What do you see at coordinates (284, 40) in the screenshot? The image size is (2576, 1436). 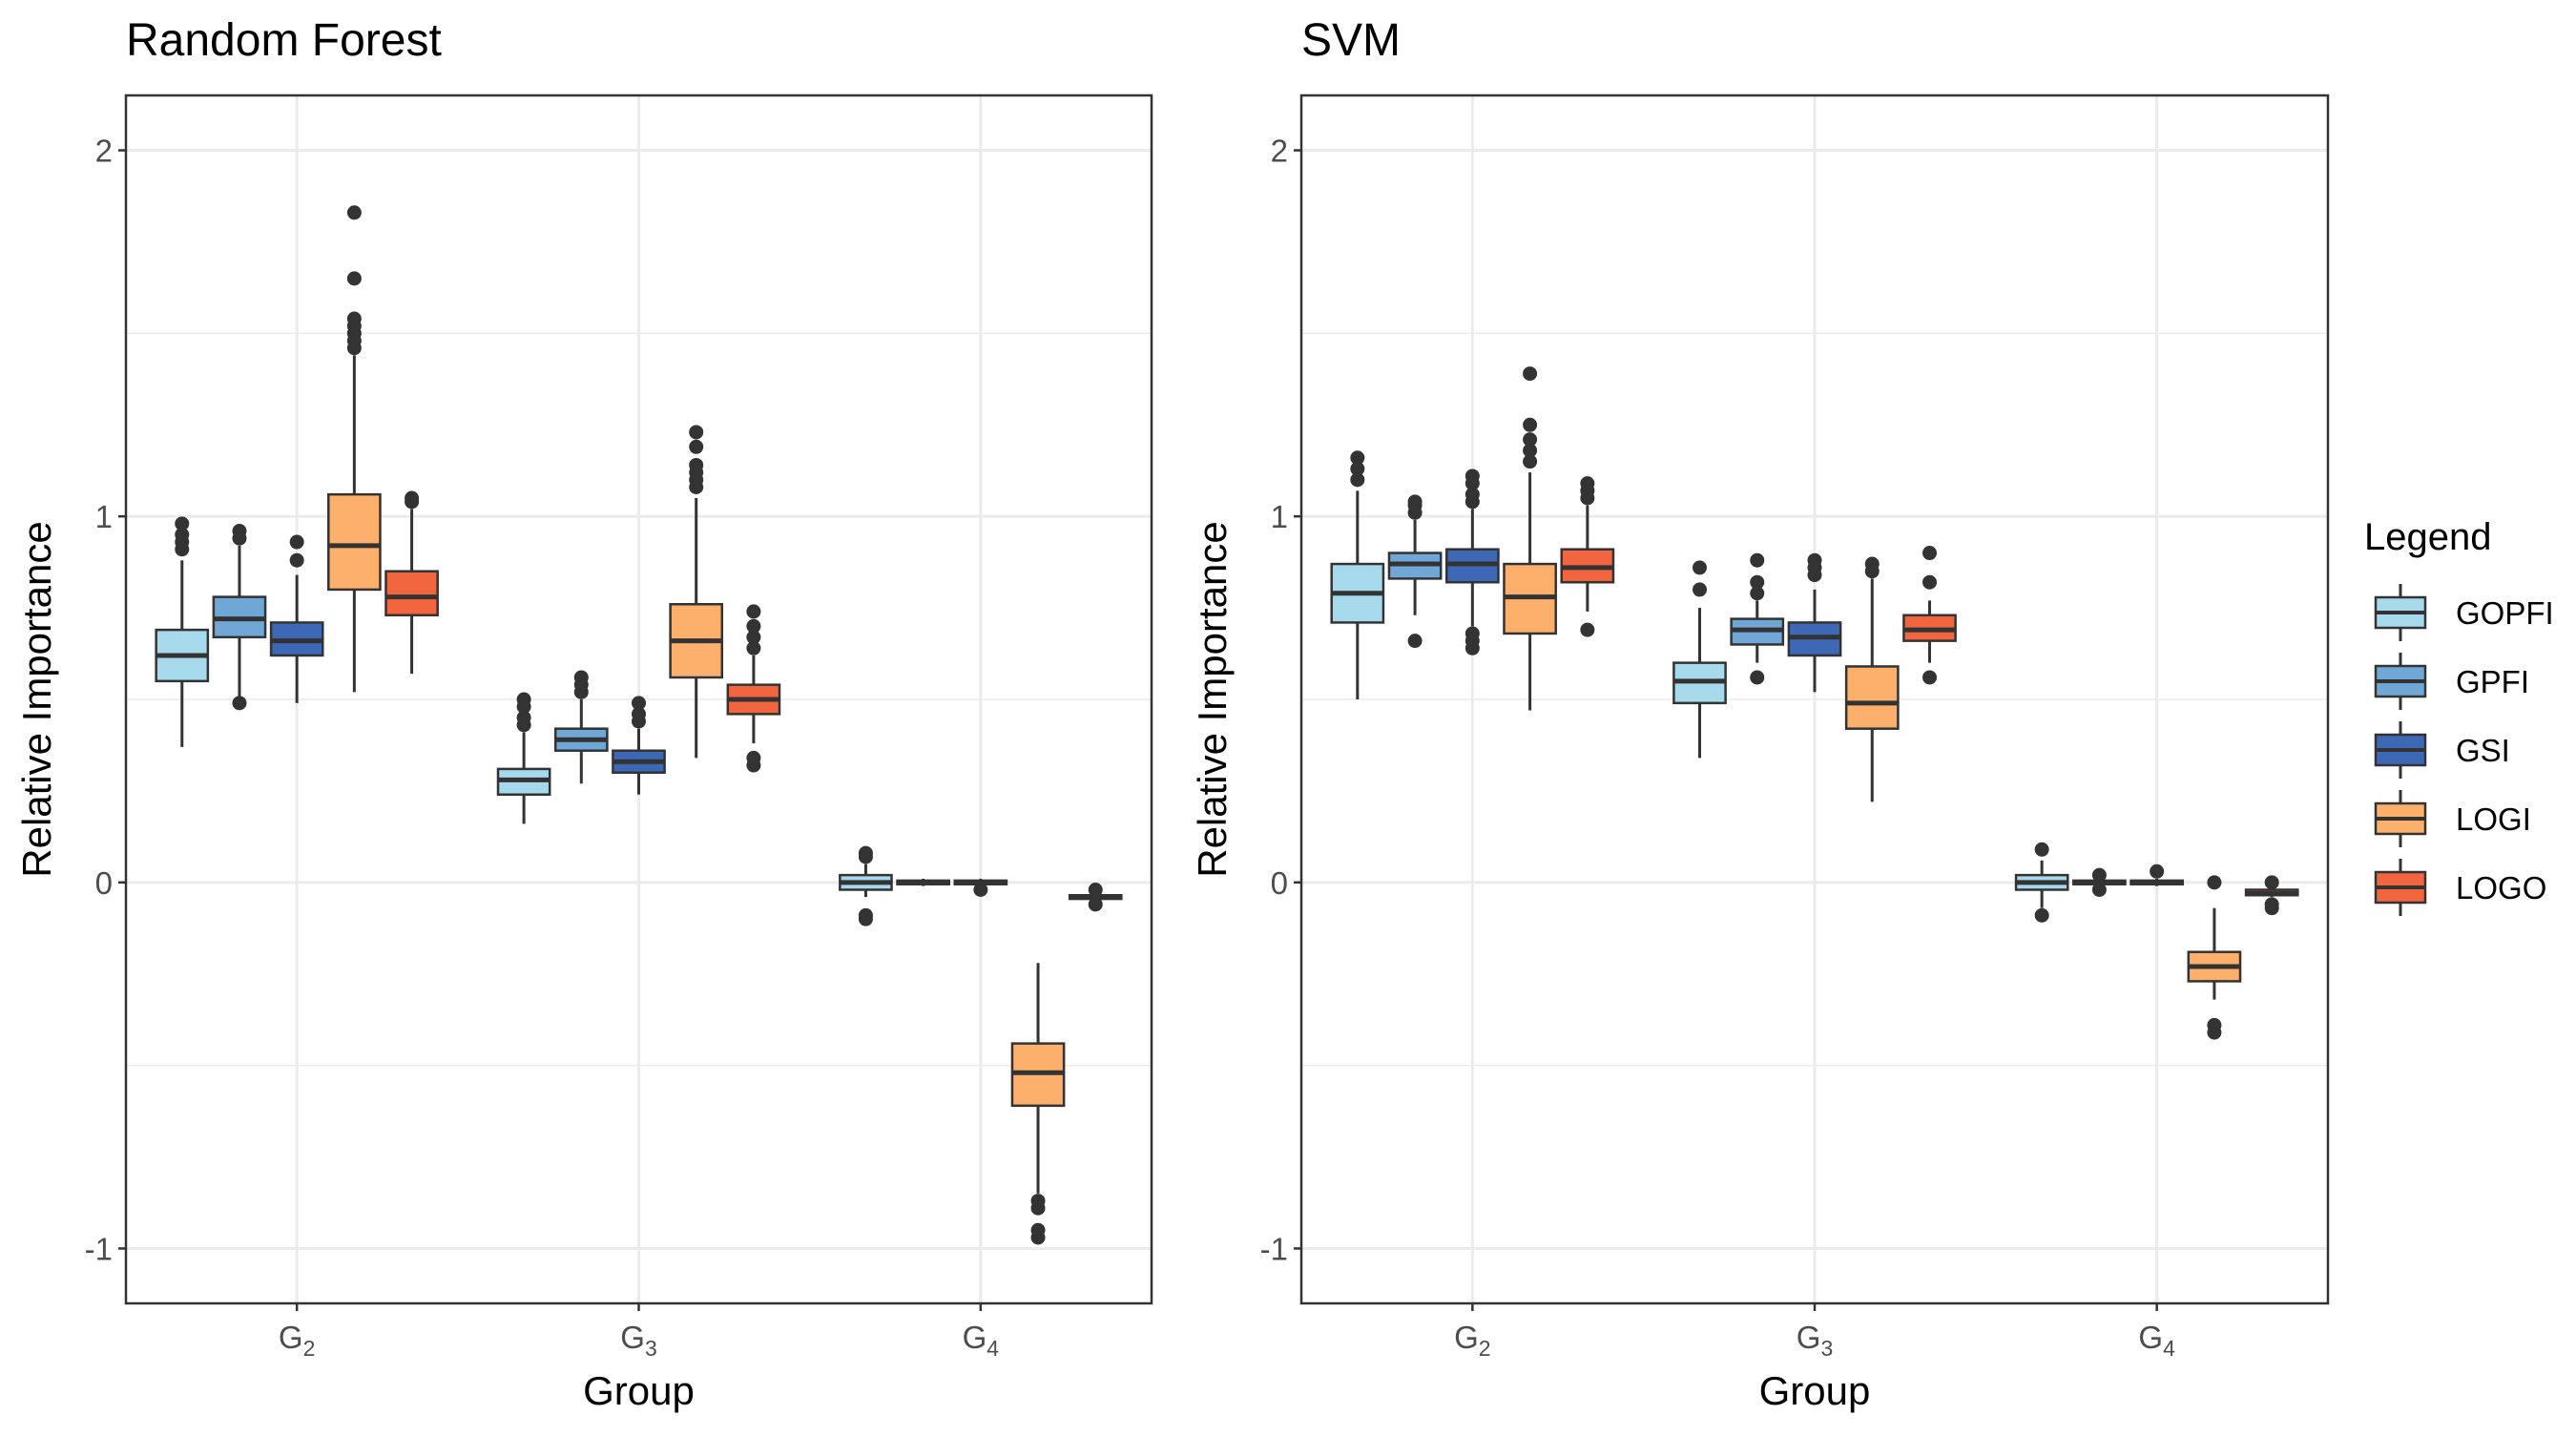 I see `chart-title: Random Forest` at bounding box center [284, 40].